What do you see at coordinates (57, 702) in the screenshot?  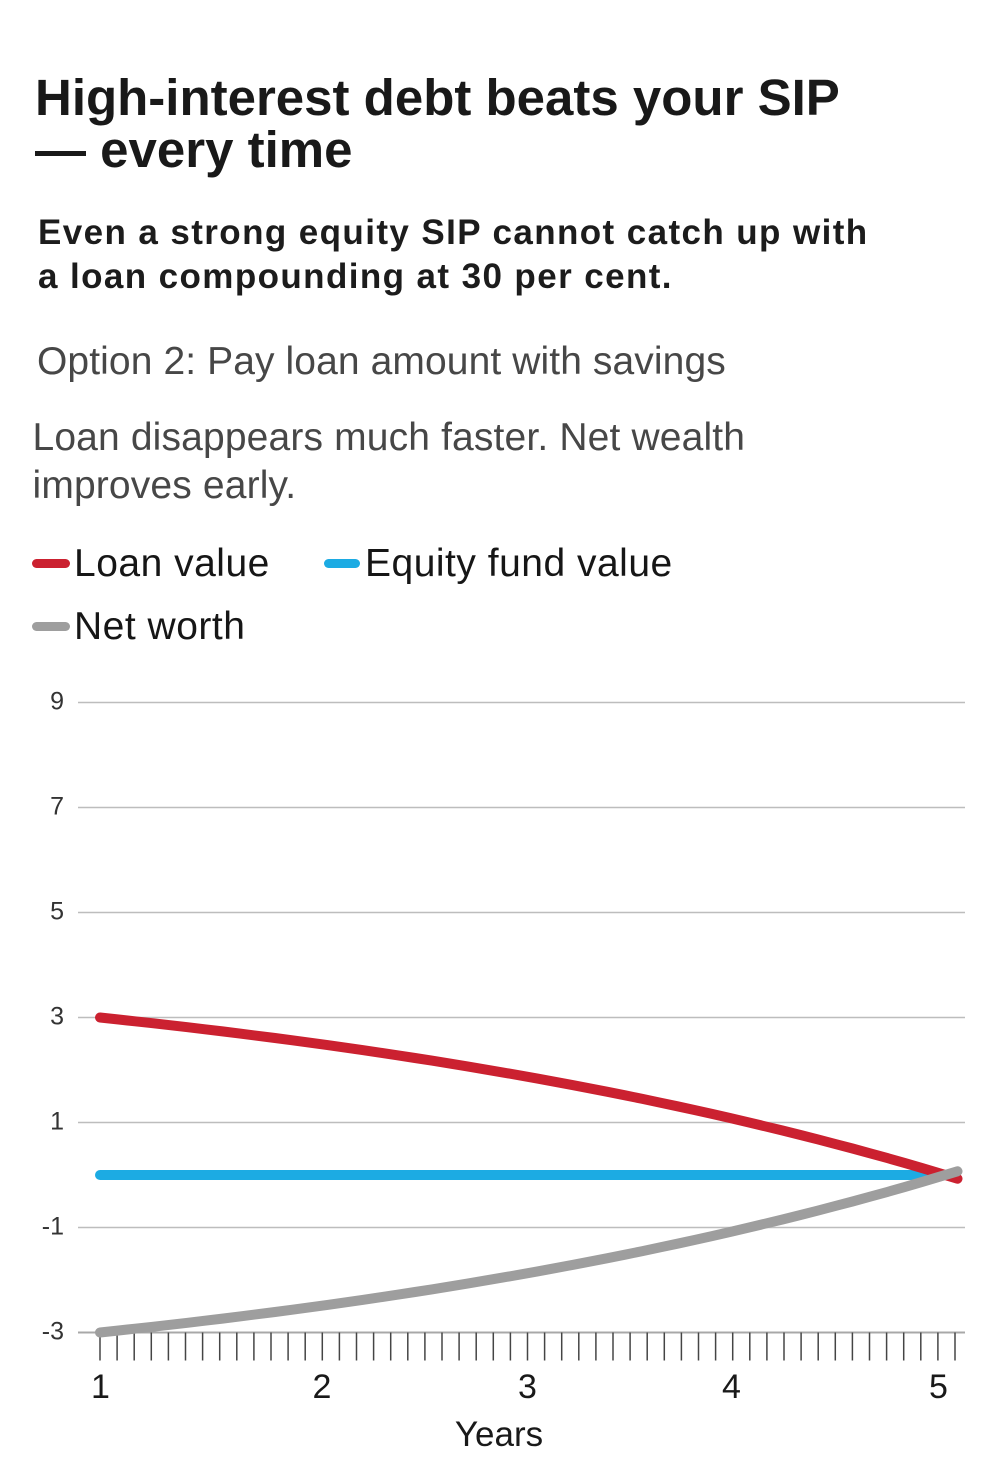 I see `svg-text: 9` at bounding box center [57, 702].